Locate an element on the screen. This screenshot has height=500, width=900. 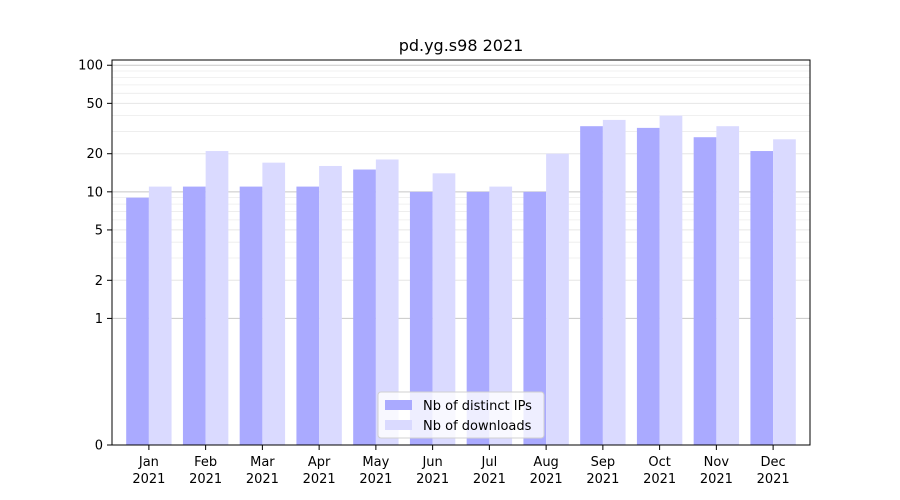
y-tick-label: 50 is located at coordinates (94, 104).